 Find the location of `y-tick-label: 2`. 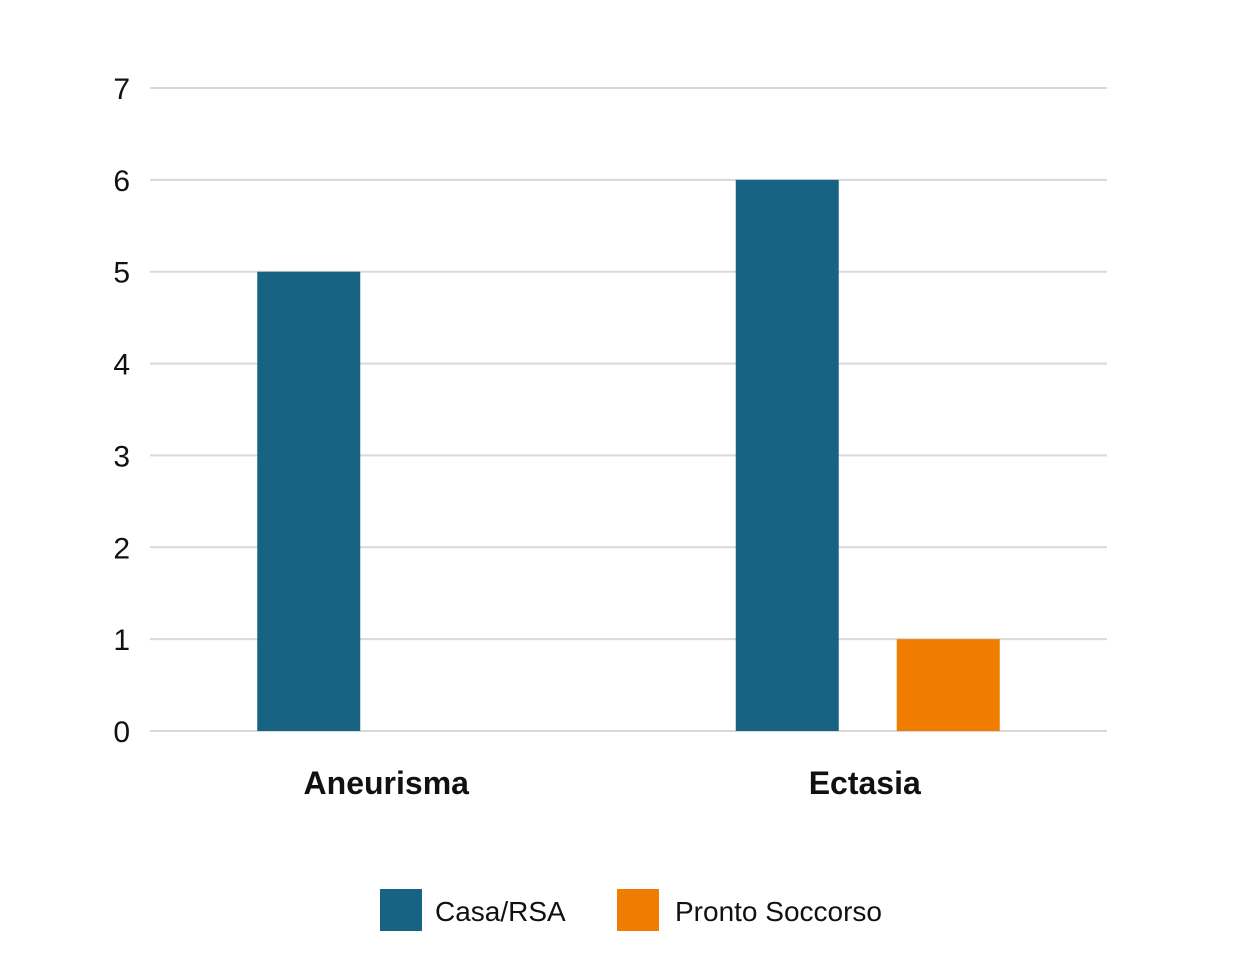

y-tick-label: 2 is located at coordinates (121, 548).